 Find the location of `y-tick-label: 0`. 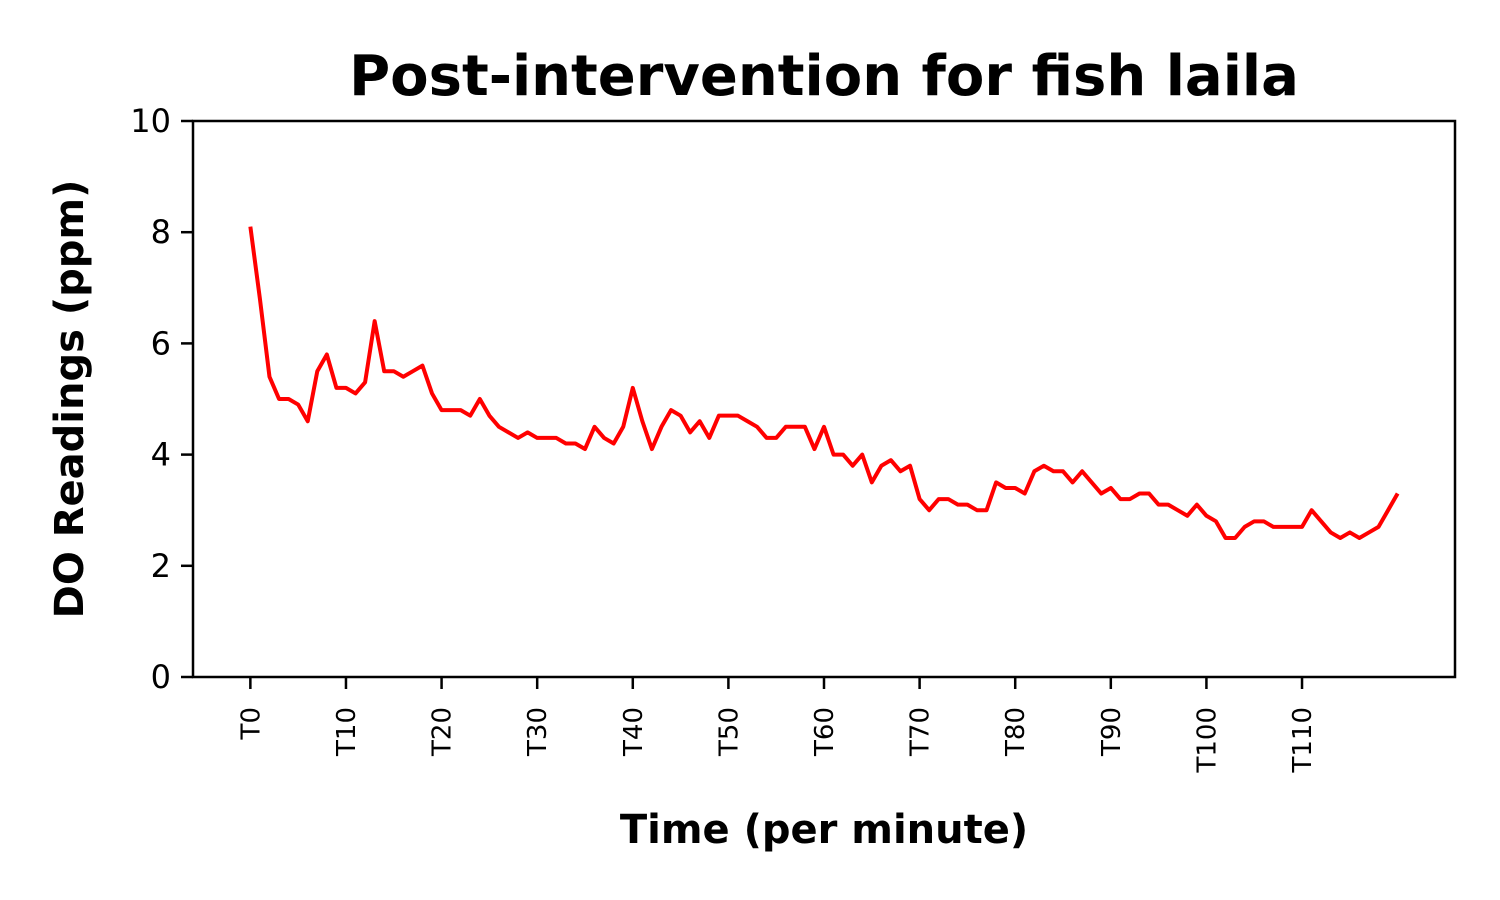

y-tick-label: 0 is located at coordinates (161, 677).